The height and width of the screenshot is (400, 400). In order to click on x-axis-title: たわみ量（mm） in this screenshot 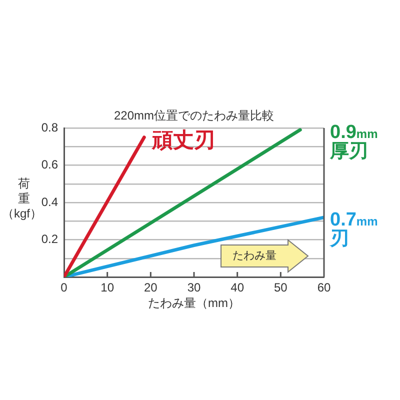, I will do `click(194, 303)`.